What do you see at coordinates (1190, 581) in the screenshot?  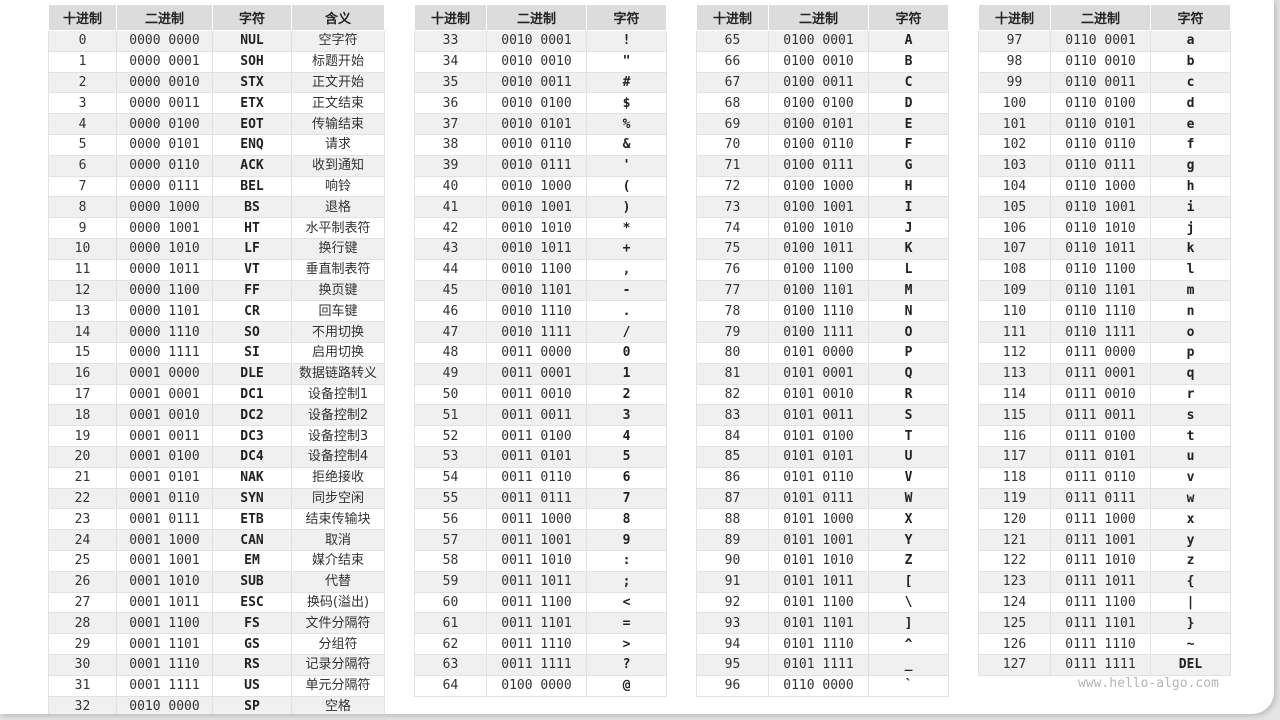 I see `char-cell: {` at bounding box center [1190, 581].